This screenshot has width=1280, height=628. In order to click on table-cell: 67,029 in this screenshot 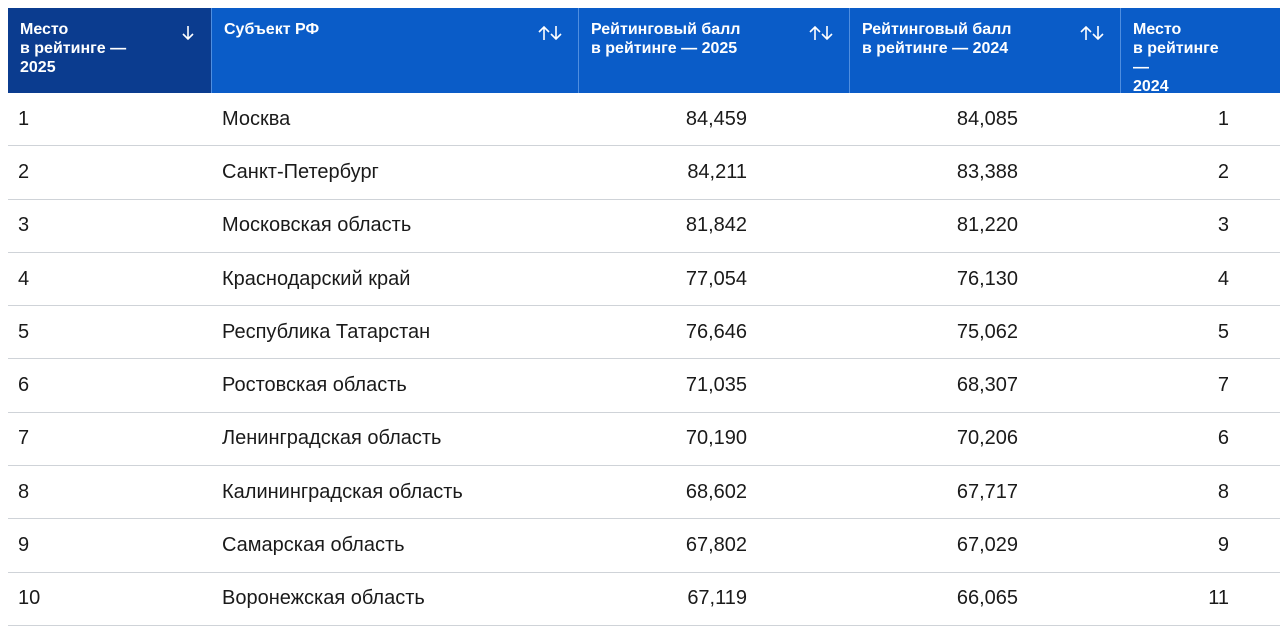, I will do `click(984, 546)`.